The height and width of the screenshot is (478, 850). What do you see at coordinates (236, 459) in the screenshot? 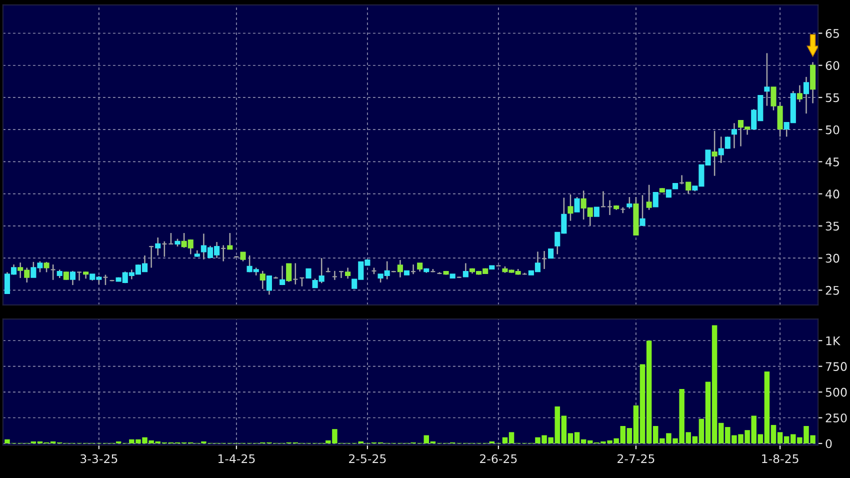
I see `x-tick-label: 1-4-25` at bounding box center [236, 459].